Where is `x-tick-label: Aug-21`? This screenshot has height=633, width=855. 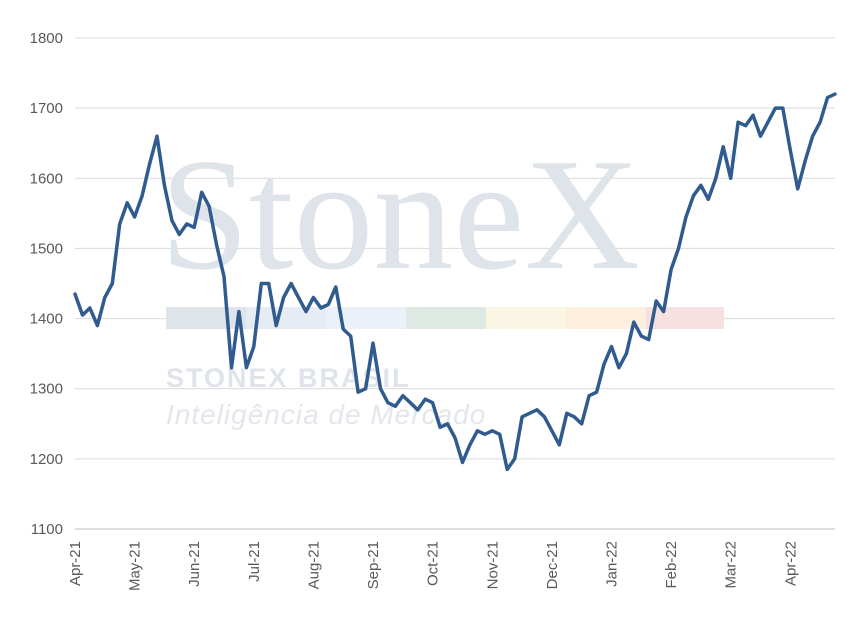 x-tick-label: Aug-21 is located at coordinates (313, 565).